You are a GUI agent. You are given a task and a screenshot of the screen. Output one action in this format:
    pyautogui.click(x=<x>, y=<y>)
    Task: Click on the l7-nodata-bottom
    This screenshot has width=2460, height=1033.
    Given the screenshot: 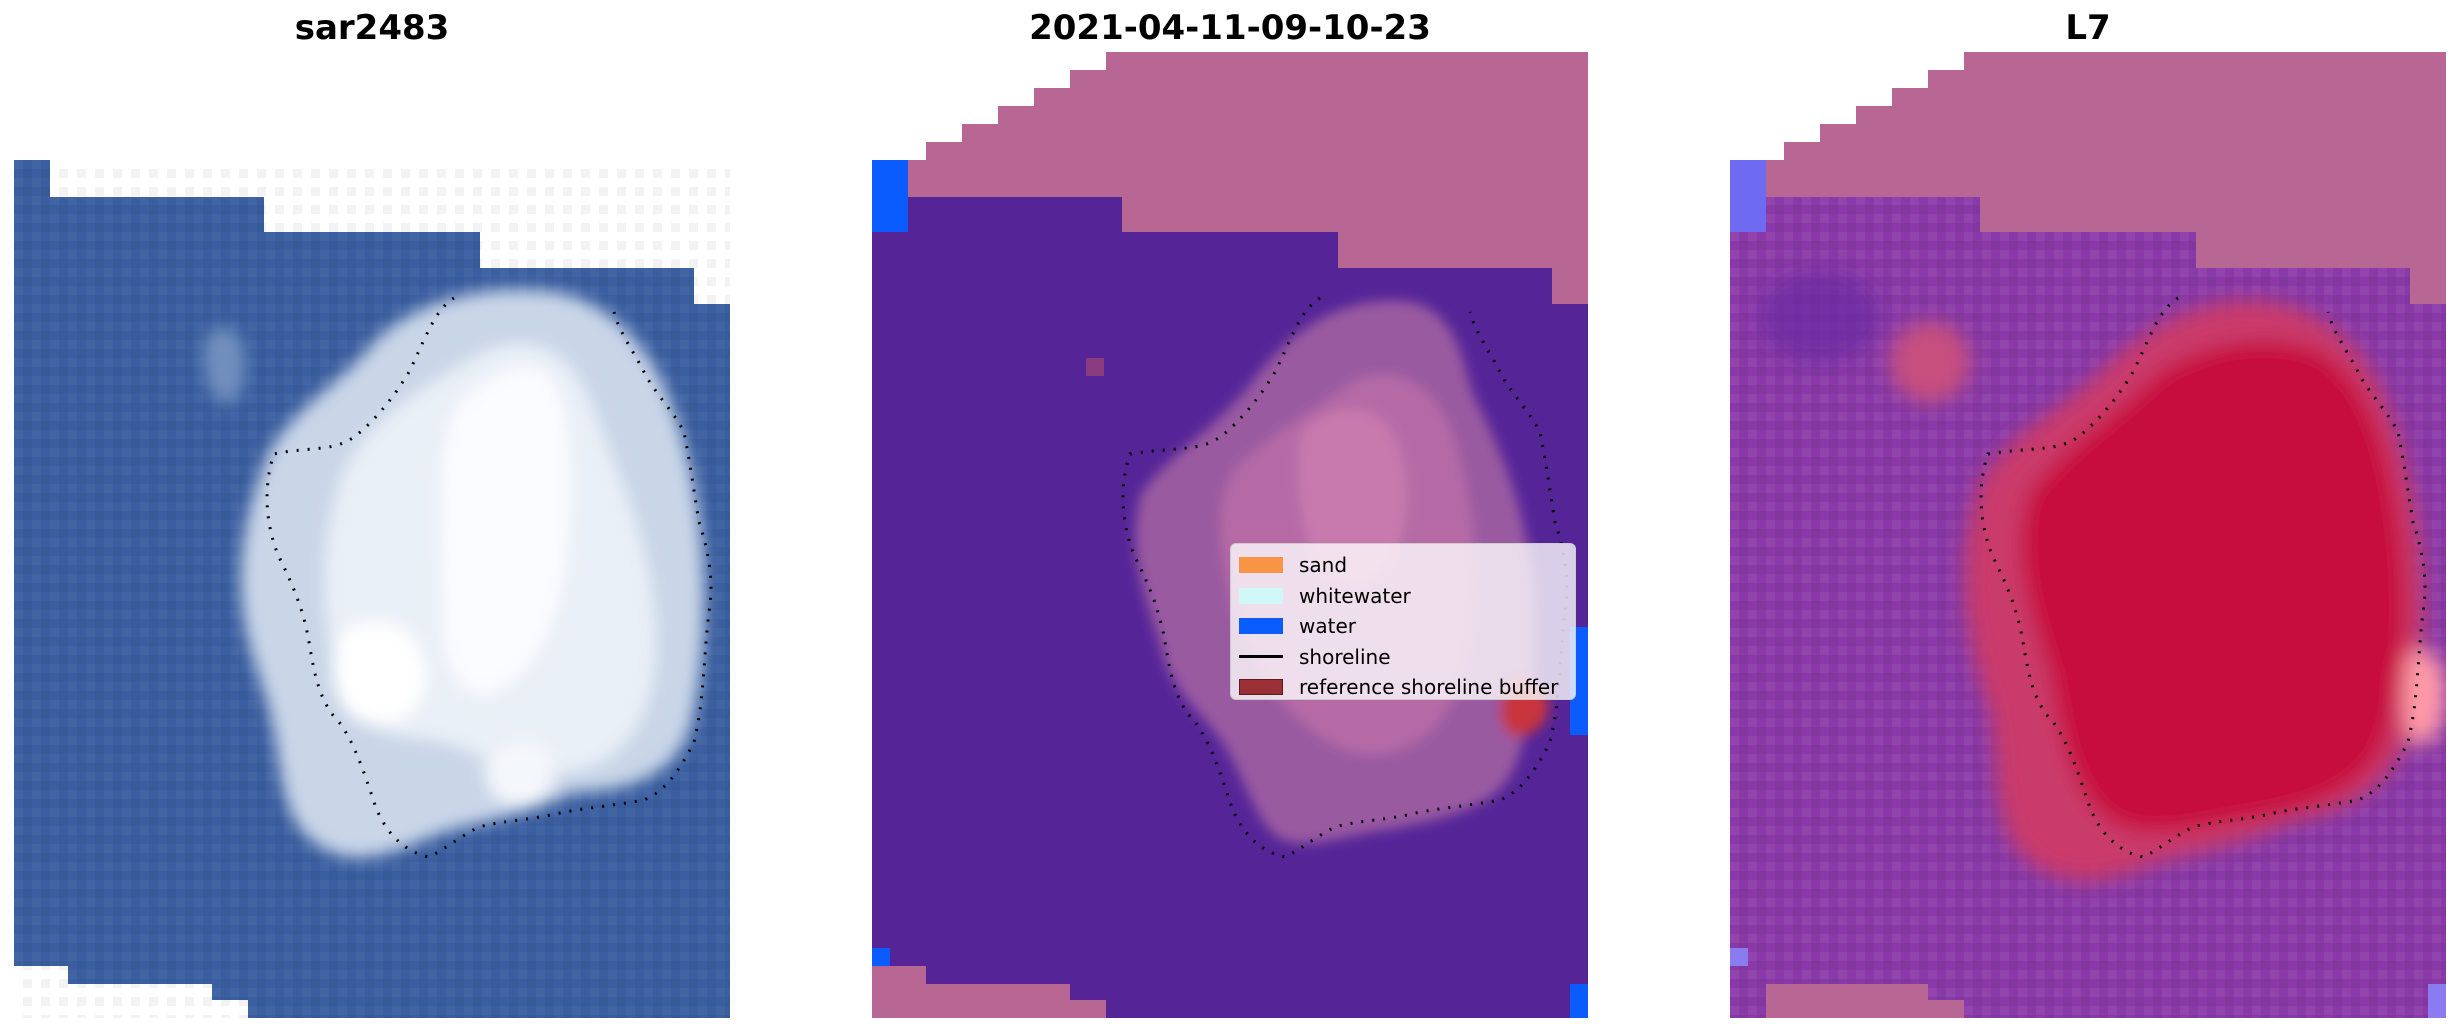 What is the action you would take?
    pyautogui.click(x=1865, y=1001)
    